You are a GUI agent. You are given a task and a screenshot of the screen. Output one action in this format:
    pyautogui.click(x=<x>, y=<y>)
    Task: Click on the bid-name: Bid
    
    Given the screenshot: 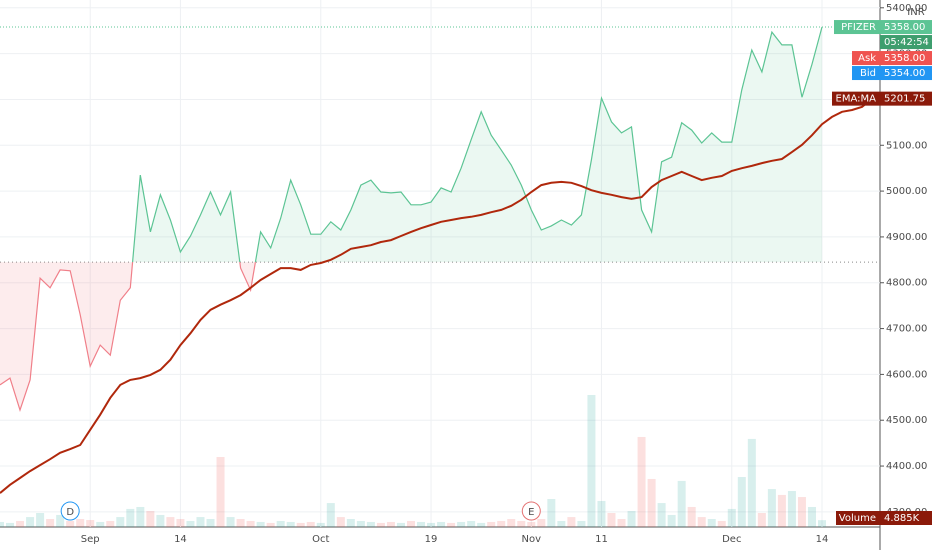 What is the action you would take?
    pyautogui.click(x=868, y=73)
    